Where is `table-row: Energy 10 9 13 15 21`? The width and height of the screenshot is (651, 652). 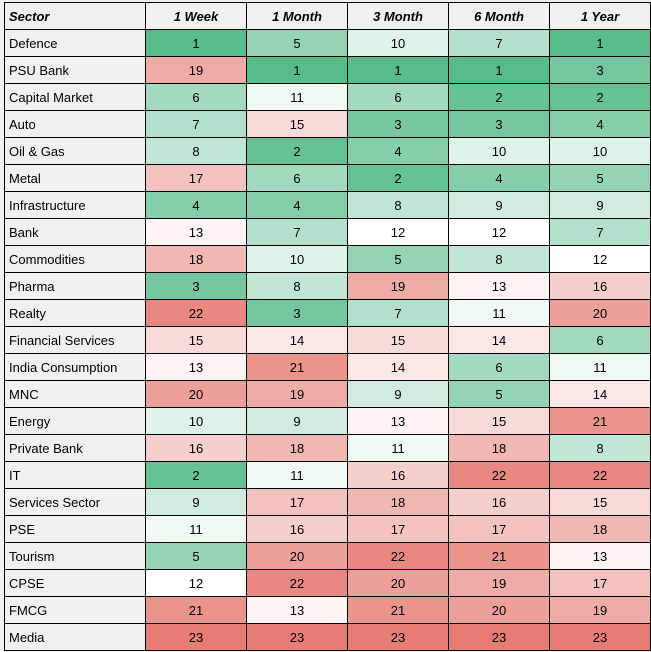 table-row: Energy 10 9 13 15 21 is located at coordinates (327, 421).